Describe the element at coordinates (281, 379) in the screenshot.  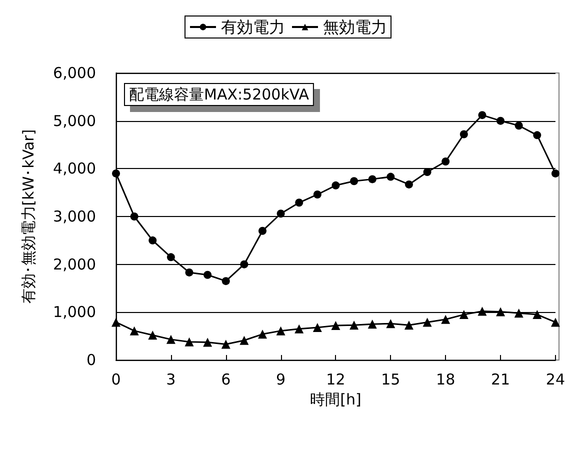
I see `x-tick-label: 9` at that location.